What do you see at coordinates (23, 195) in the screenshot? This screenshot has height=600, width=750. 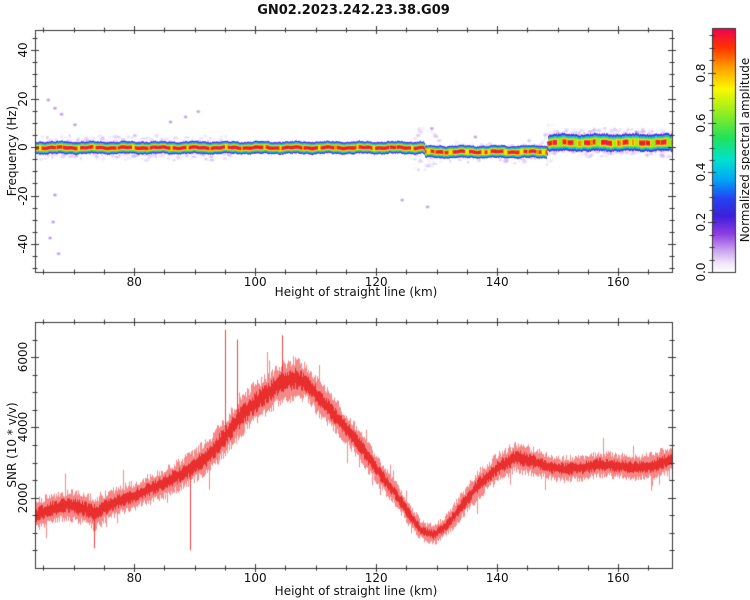 I see `top-y-tick-label: -20` at bounding box center [23, 195].